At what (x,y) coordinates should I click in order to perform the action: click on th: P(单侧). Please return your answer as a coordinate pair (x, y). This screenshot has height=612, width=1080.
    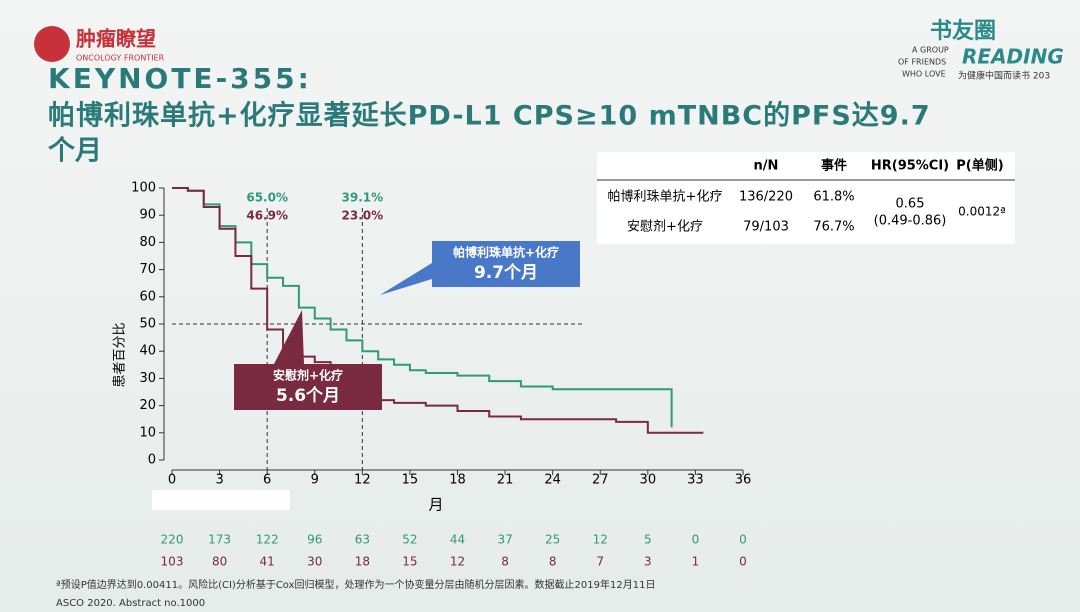
    Looking at the image, I should click on (979, 166).